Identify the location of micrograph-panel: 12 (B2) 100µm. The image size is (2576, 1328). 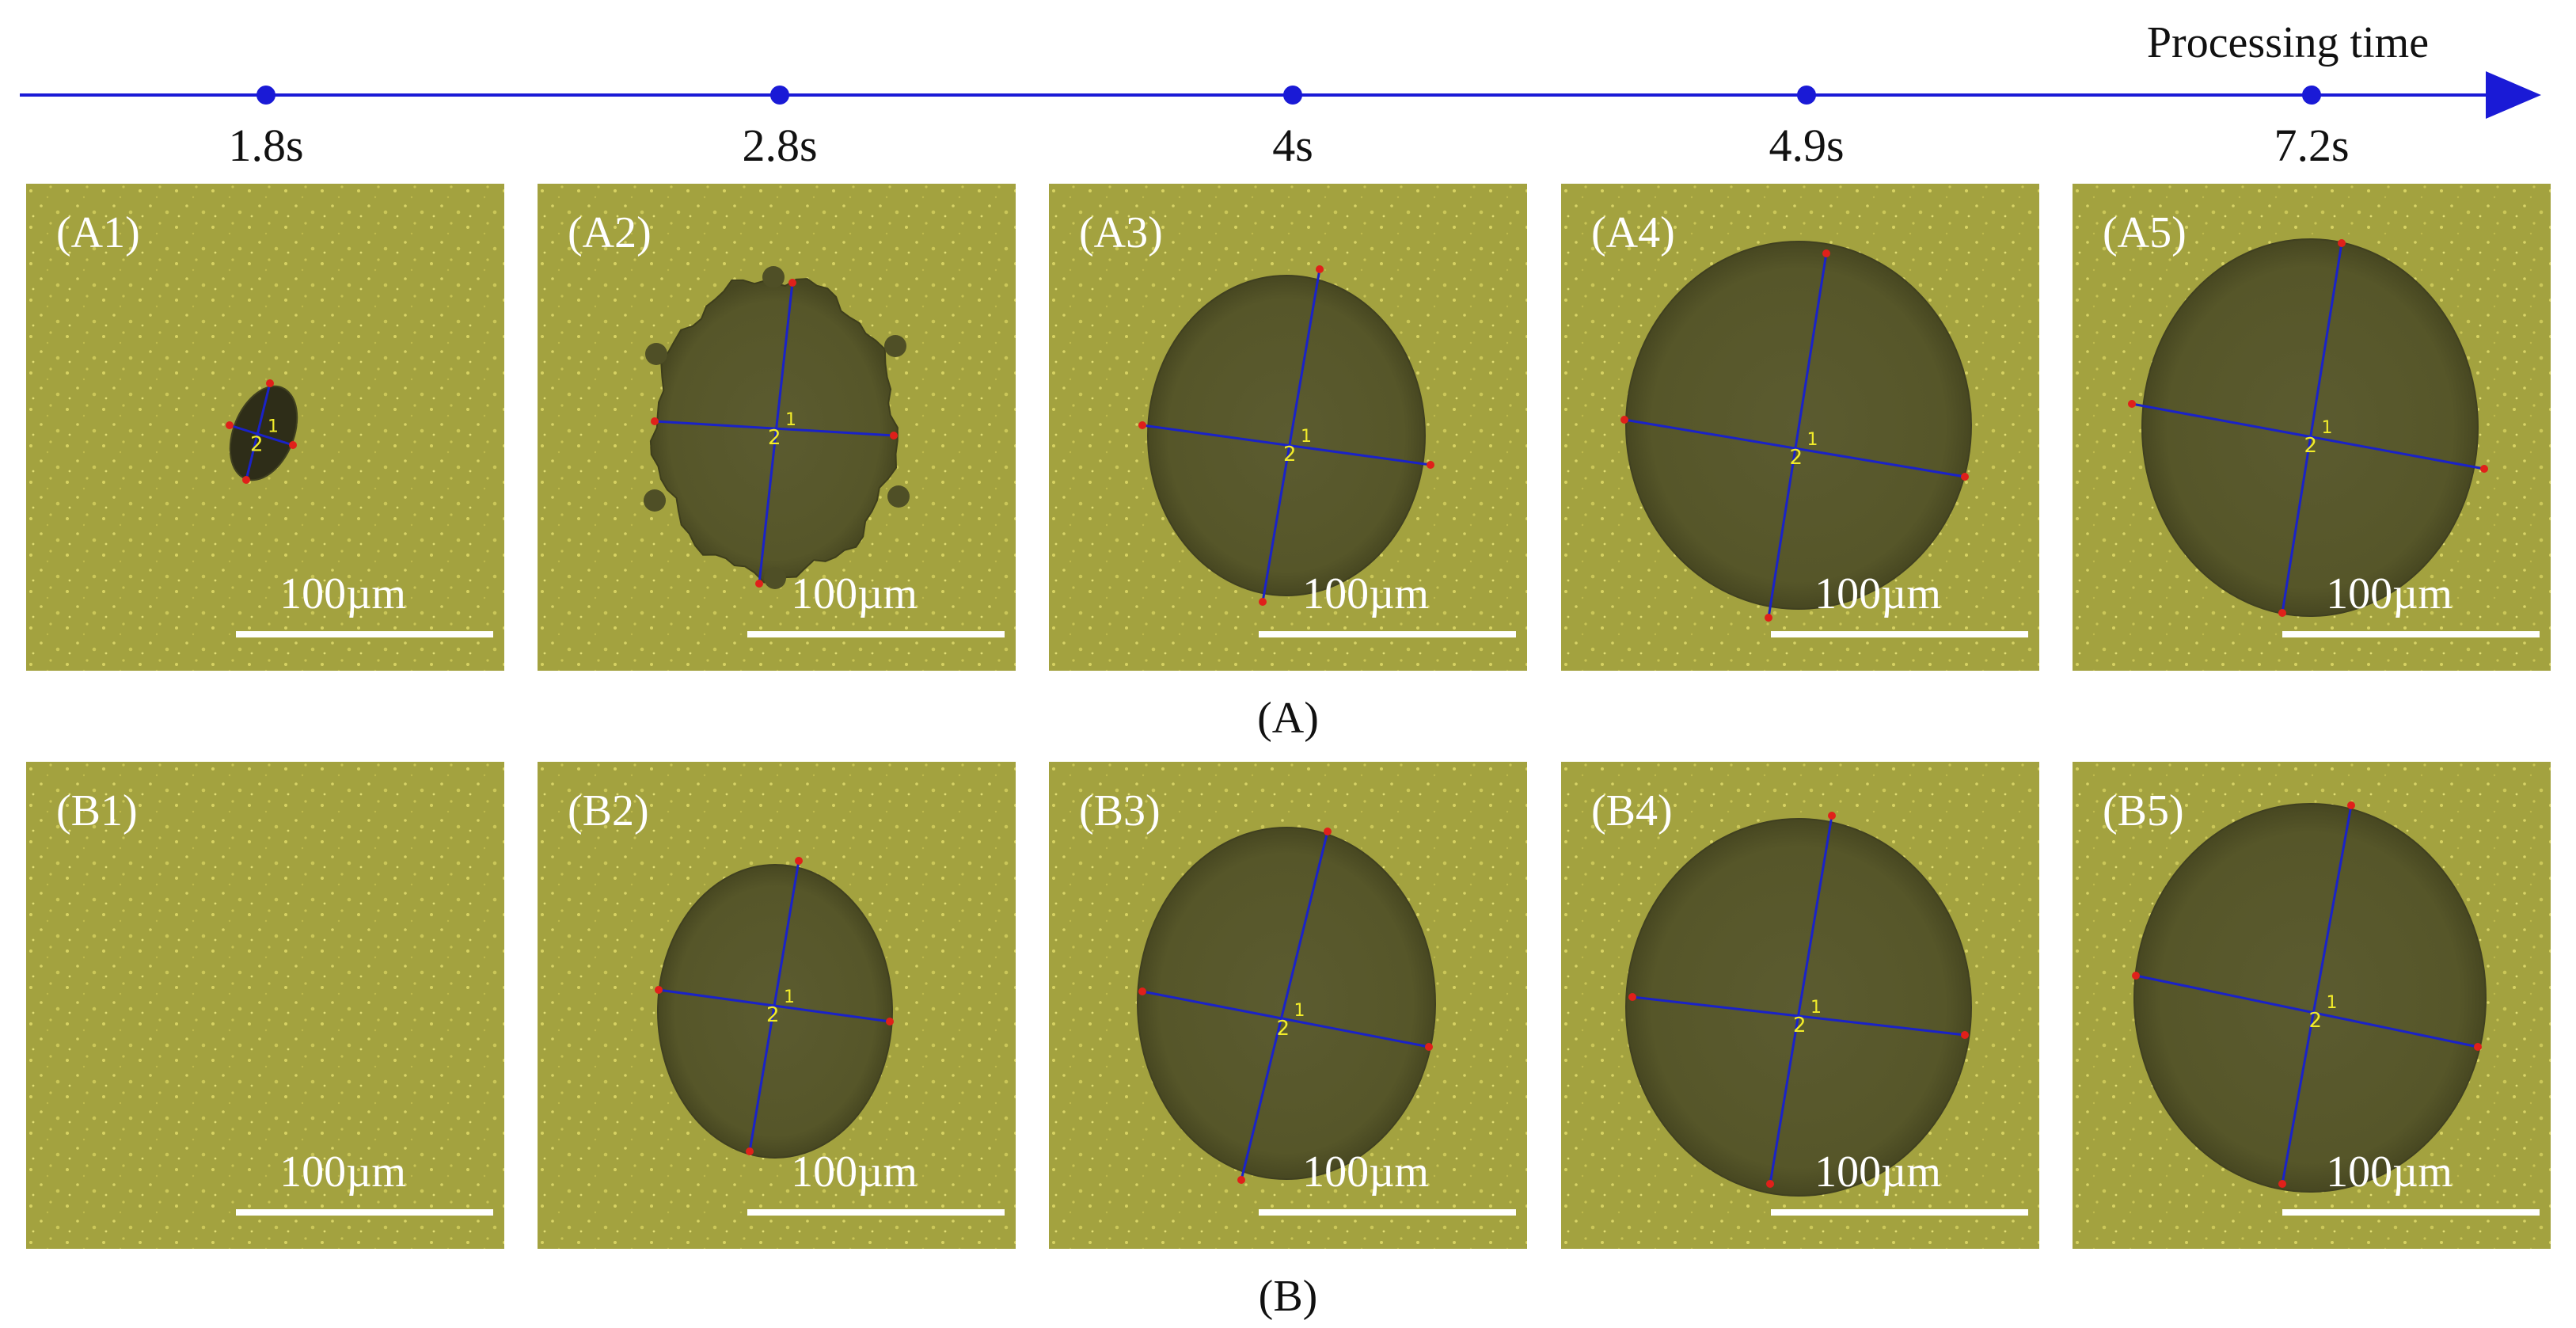
(777, 1005).